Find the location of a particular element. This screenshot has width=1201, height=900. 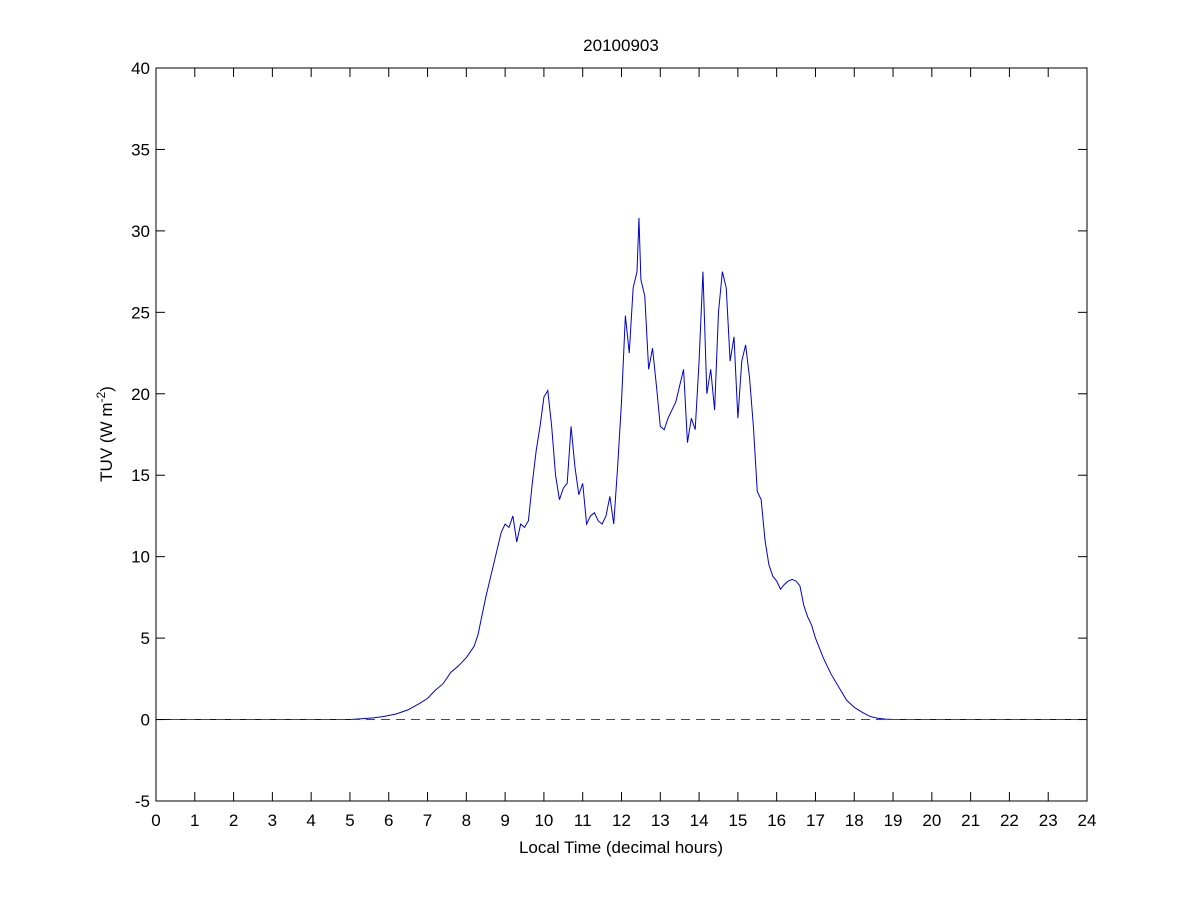

y-tick-label: 15 is located at coordinates (140, 475).